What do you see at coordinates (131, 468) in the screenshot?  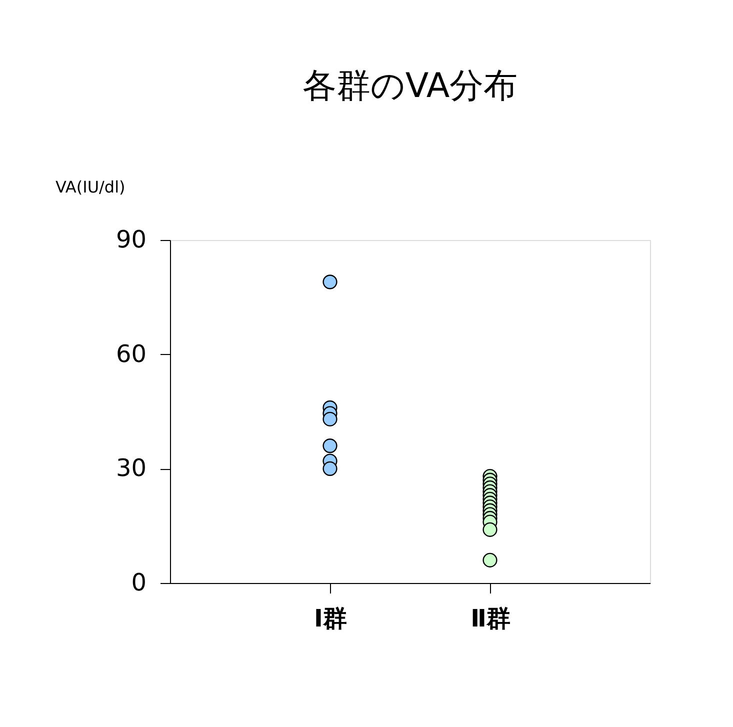 I see `y-tick-label: 30` at bounding box center [131, 468].